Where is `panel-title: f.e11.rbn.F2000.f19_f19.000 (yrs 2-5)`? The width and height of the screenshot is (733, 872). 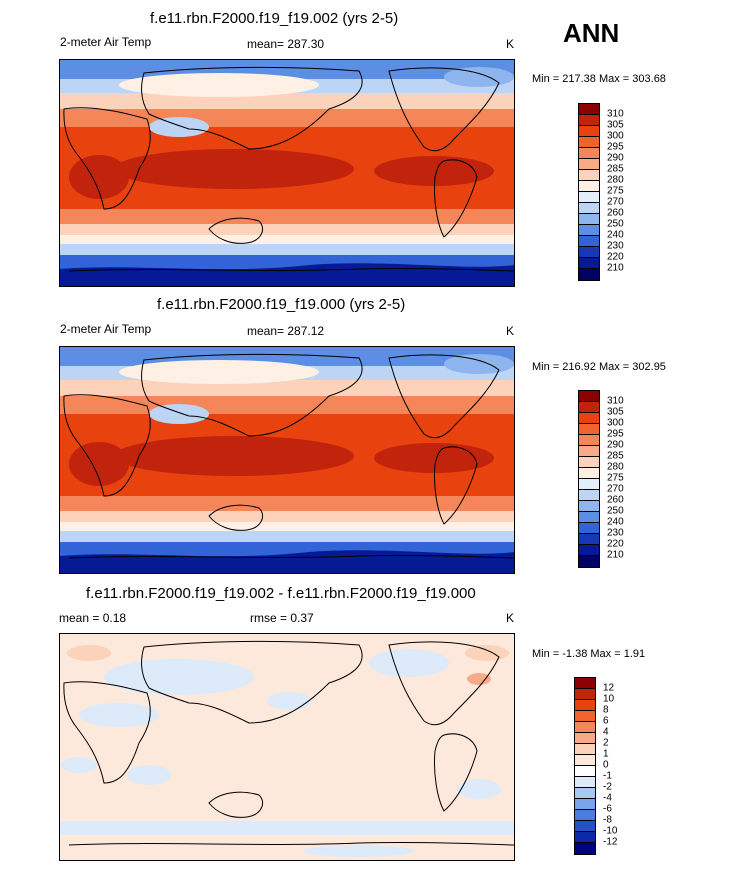
panel-title: f.e11.rbn.F2000.f19_f19.000 (yrs 2-5) is located at coordinates (281, 304).